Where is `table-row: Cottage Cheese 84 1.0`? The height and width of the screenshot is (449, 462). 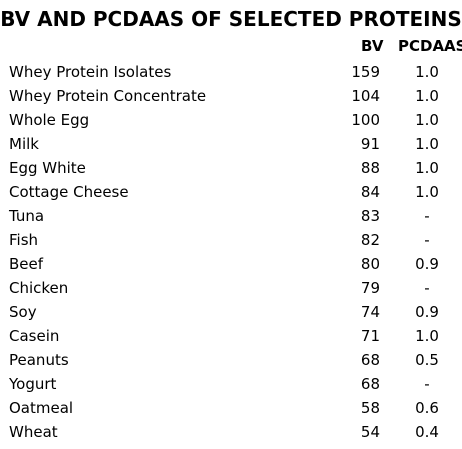
table-row: Cottage Cheese 84 1.0 is located at coordinates (231, 192).